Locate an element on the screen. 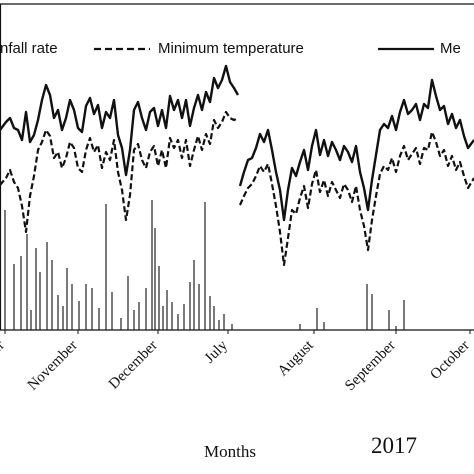  x-tick-label: December is located at coordinates (133, 365).